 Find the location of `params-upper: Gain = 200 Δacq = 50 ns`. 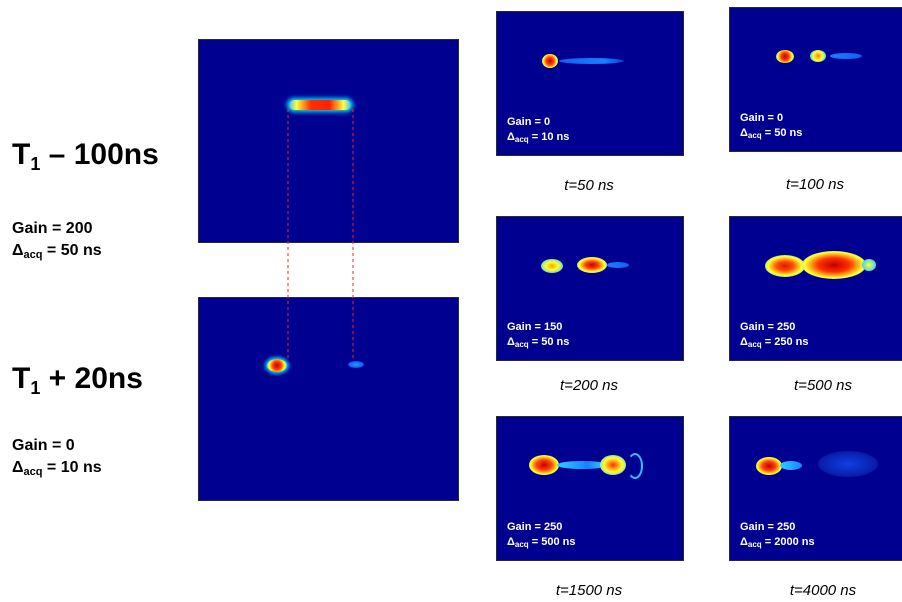

params-upper: Gain = 200 Δacq = 50 ns is located at coordinates (57, 242).